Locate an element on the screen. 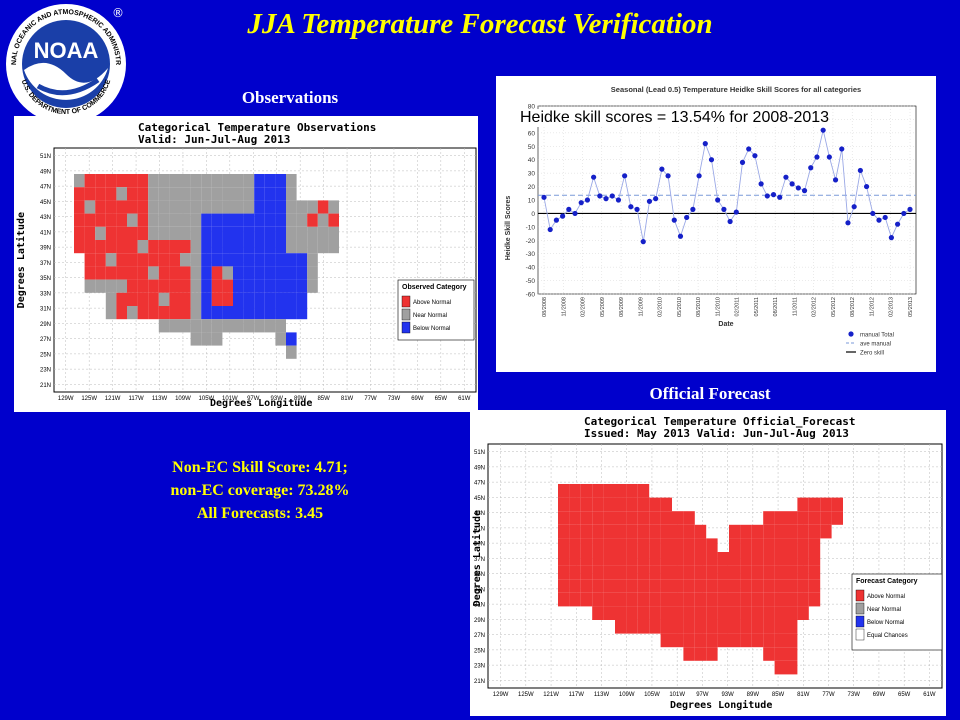 The width and height of the screenshot is (960, 720). lat-tick-label: 37N is located at coordinates (45, 264).